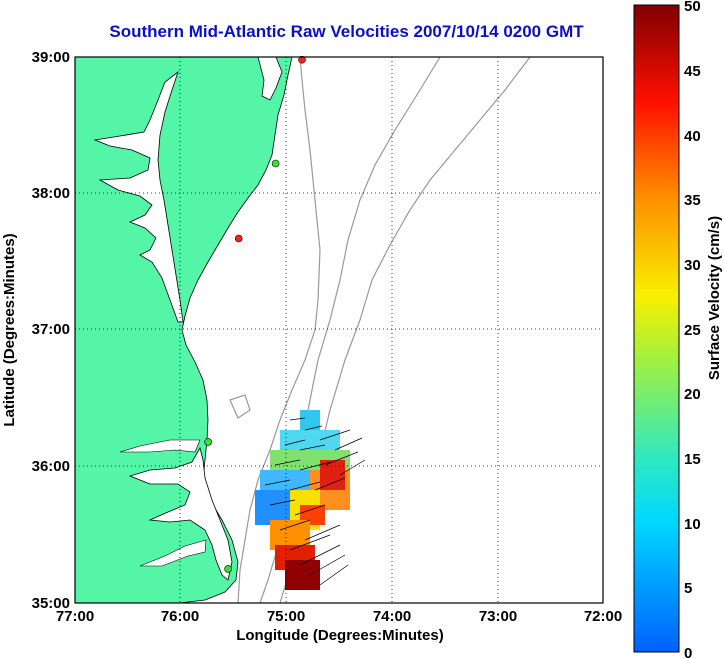 This screenshot has width=724, height=659. I want to click on colorbar-tick-label: 25, so click(692, 330).